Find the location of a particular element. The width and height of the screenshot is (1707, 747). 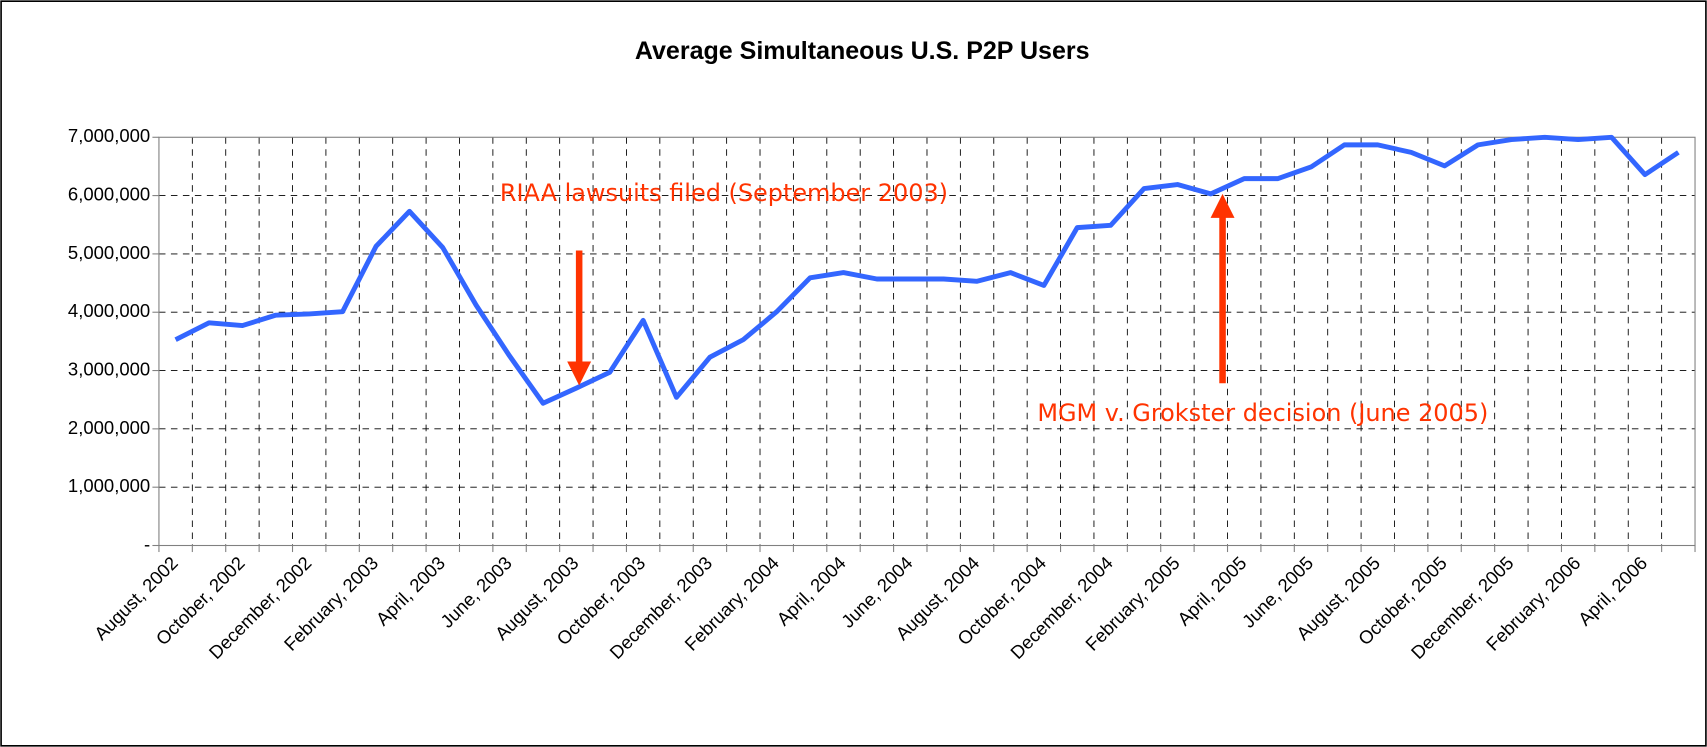

y-tick-label: 7,000,000 is located at coordinates (109, 135).